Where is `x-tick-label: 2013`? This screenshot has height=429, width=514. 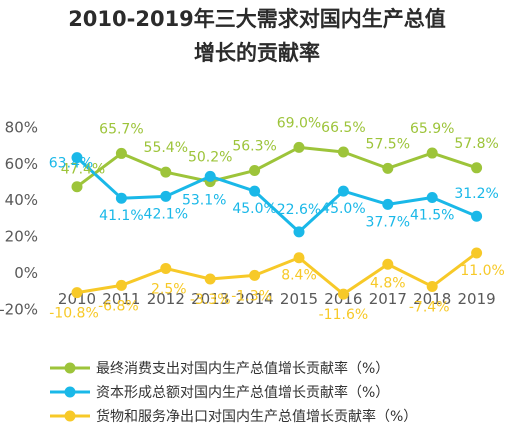 x-tick-label: 2013 is located at coordinates (210, 299).